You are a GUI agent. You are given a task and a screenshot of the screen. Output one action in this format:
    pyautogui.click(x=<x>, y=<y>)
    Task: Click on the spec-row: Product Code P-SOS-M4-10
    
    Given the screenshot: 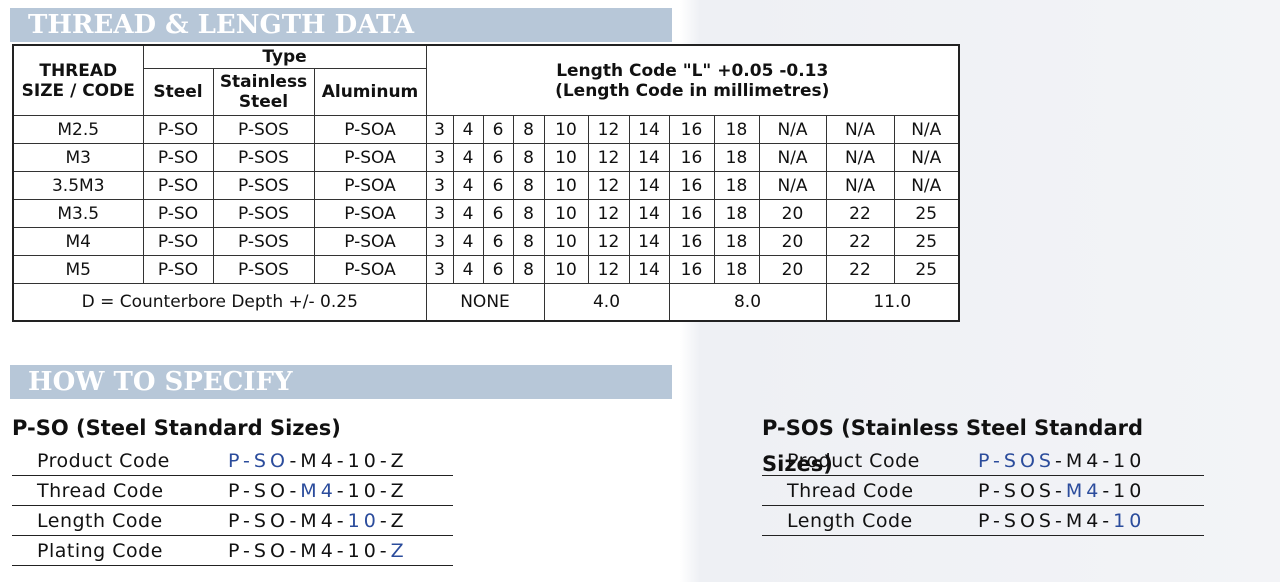 What is the action you would take?
    pyautogui.click(x=983, y=461)
    